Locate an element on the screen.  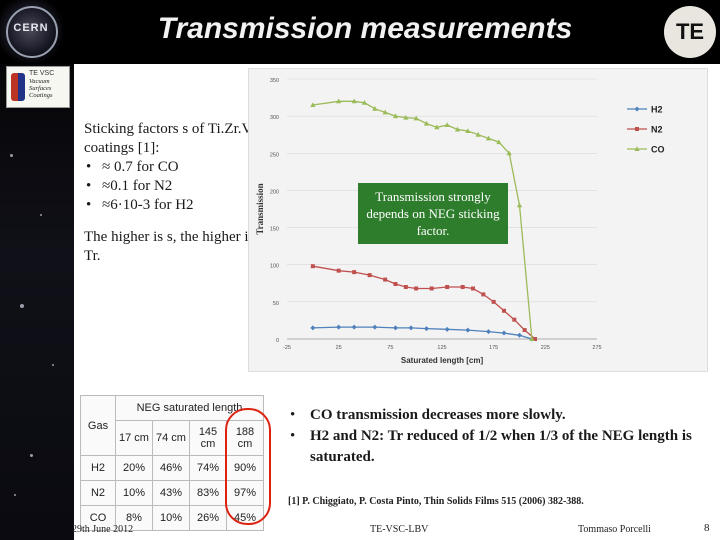
legend-label: H2 is located at coordinates (657, 110).